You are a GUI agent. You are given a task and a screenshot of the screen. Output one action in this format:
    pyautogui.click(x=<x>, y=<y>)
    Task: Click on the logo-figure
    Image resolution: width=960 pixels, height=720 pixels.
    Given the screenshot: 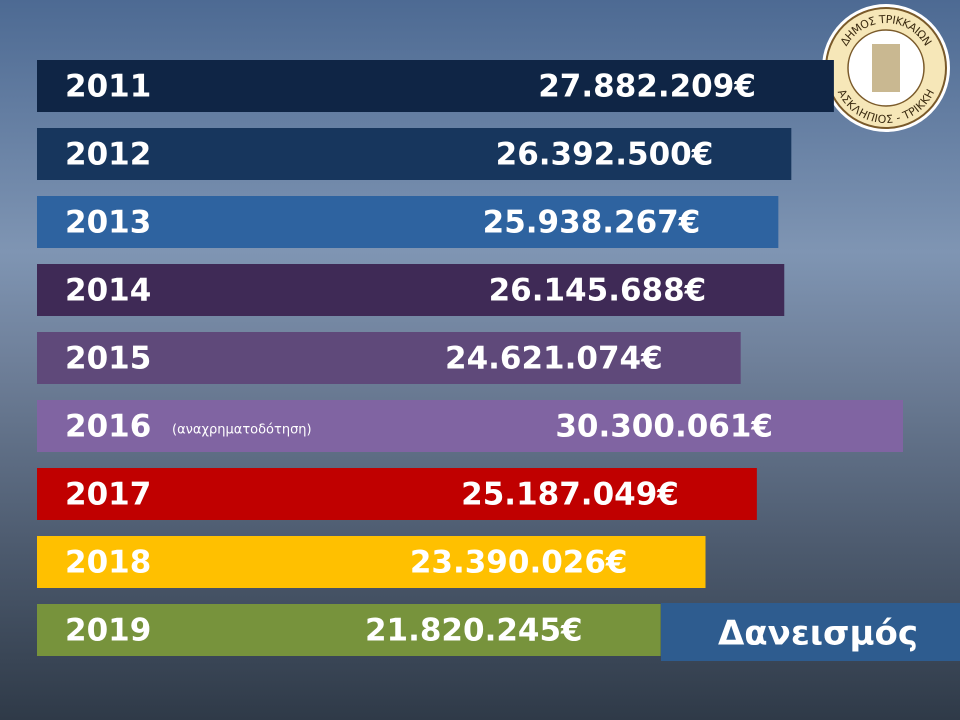 What is the action you would take?
    pyautogui.click(x=886, y=68)
    